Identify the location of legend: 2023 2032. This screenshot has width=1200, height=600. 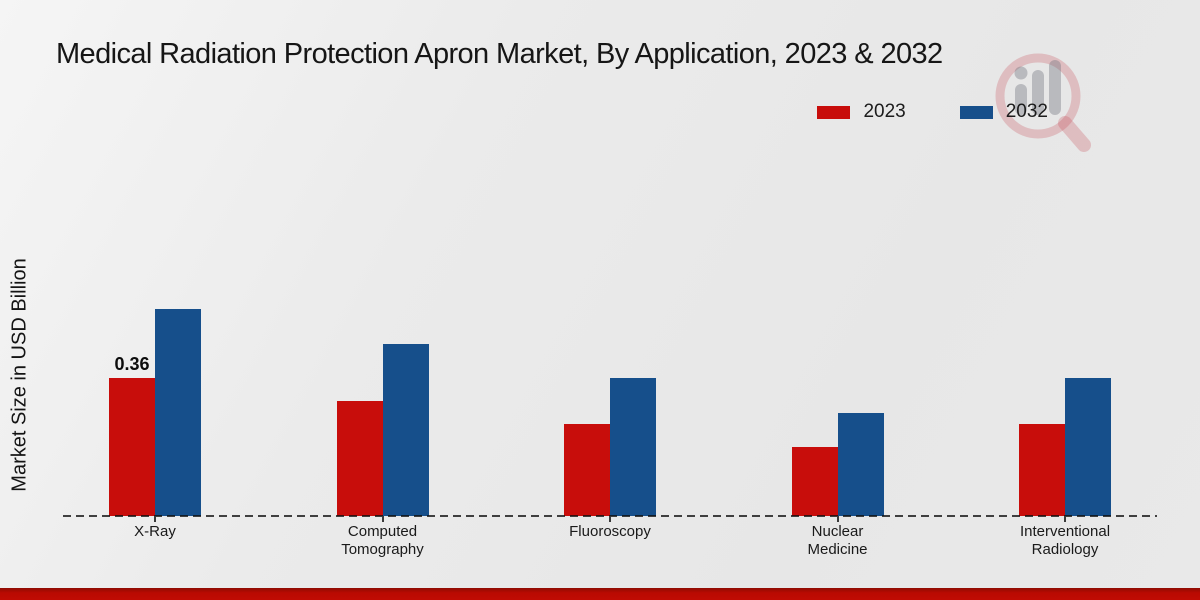
(932, 112).